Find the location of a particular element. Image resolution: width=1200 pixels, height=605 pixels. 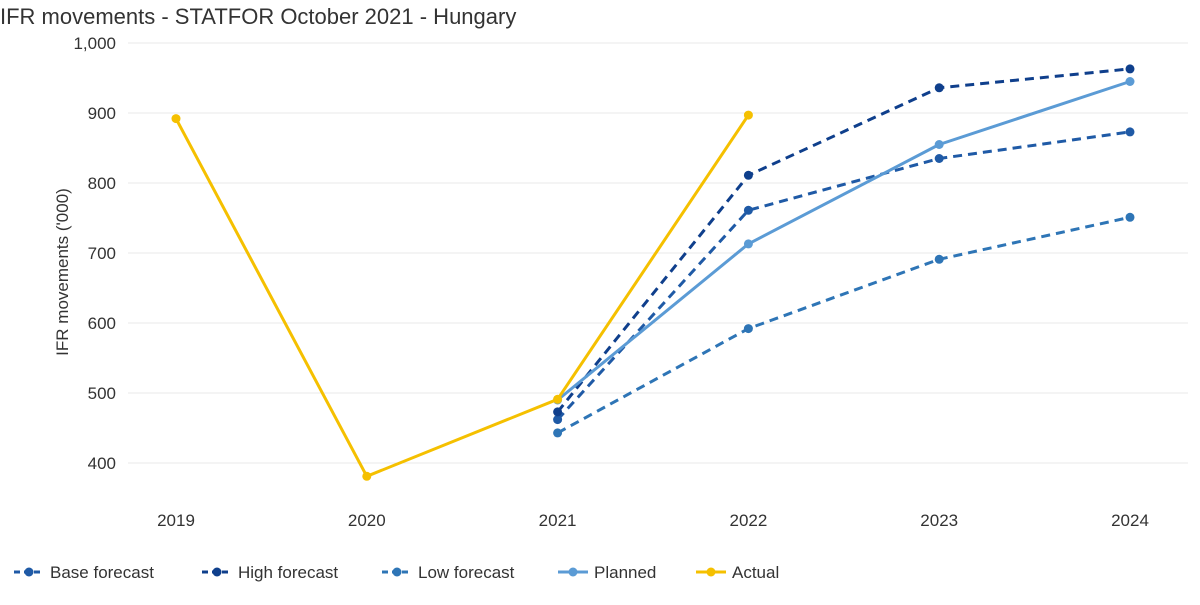

y-tick-label: 600 is located at coordinates (102, 323).